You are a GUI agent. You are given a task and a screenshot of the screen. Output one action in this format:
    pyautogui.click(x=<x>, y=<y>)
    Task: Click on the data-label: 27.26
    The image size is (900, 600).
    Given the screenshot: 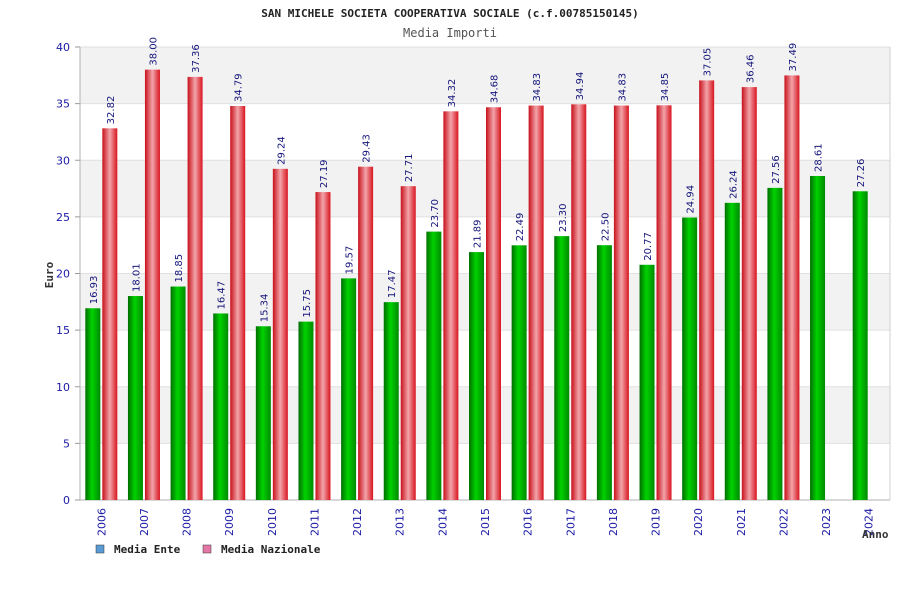 What is the action you would take?
    pyautogui.click(x=861, y=173)
    